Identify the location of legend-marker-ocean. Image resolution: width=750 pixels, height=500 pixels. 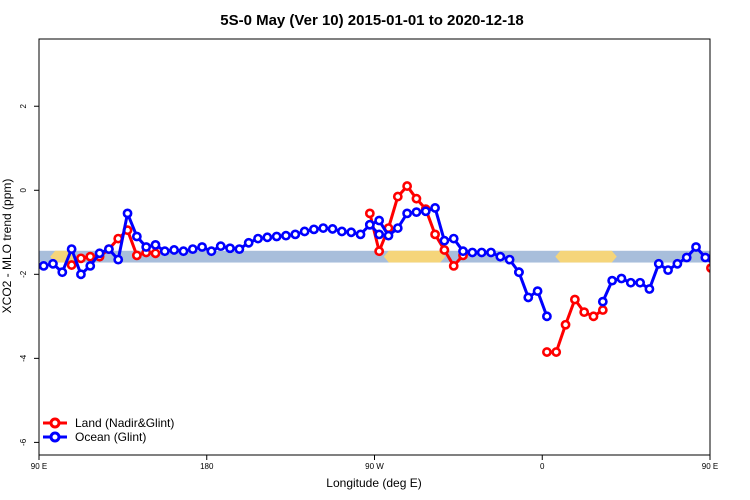
(55, 437).